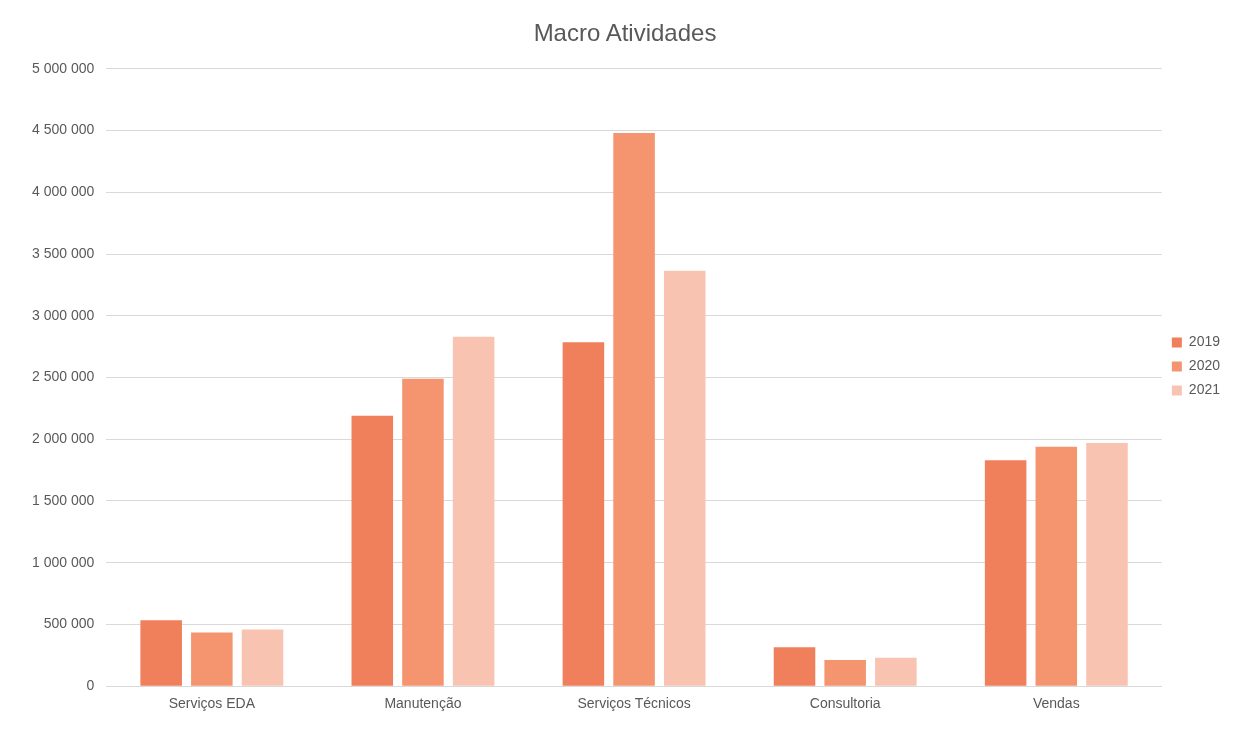  I want to click on legend-label: 2021, so click(1204, 389).